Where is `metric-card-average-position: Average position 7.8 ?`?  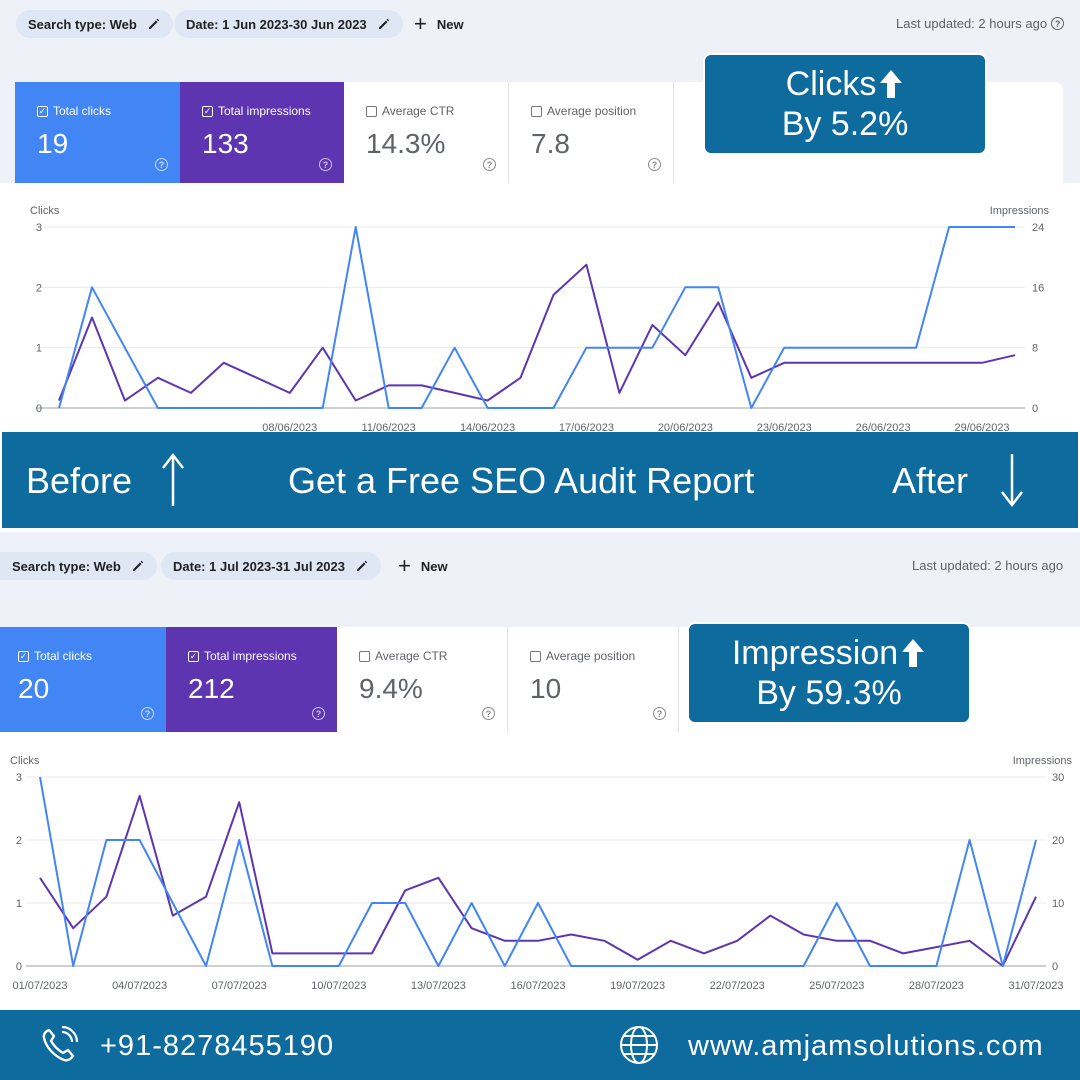
metric-card-average-position: Average position 7.8 ? is located at coordinates (591, 132).